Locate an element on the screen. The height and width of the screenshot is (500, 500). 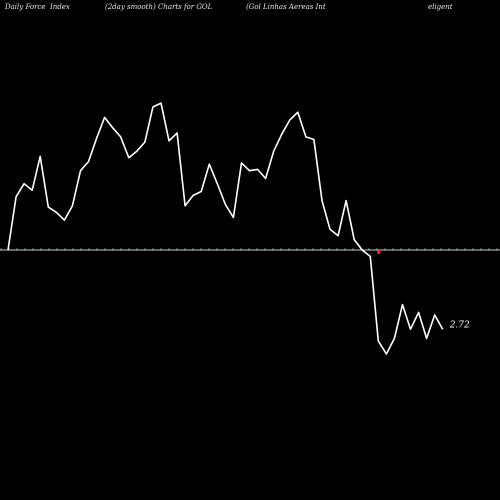
last-value-label: 2.72 is located at coordinates (459, 325).